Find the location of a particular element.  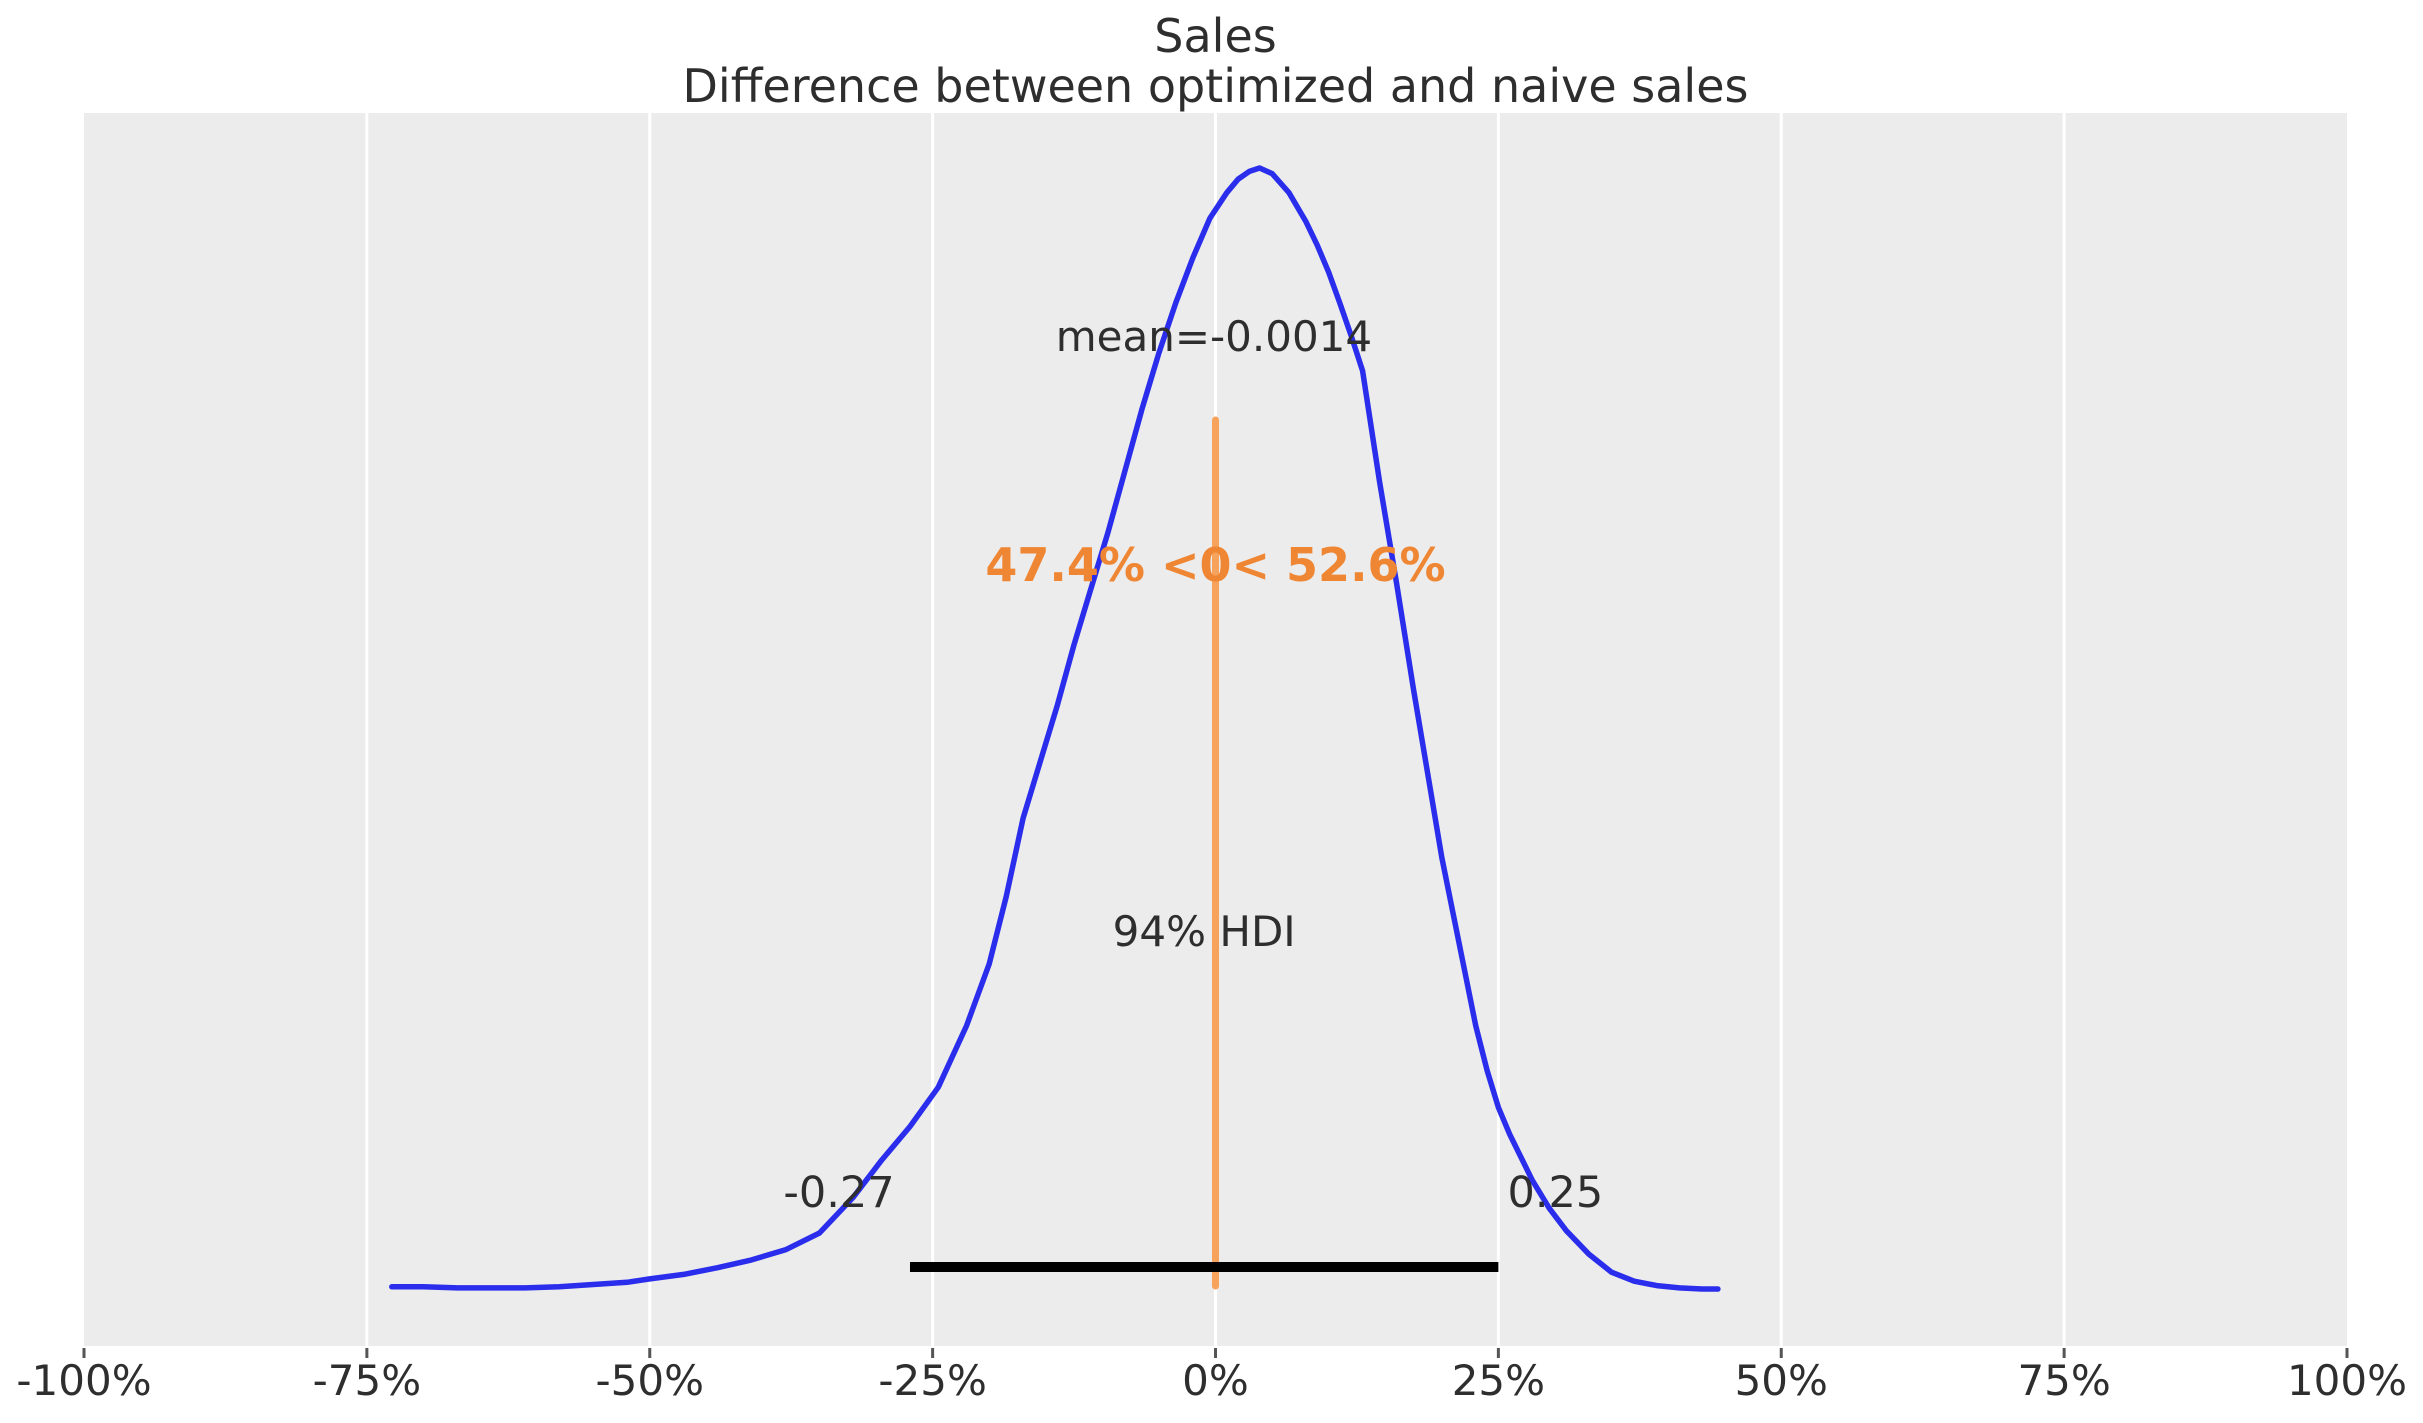

x-tick-label: 0% is located at coordinates (1215, 1380).